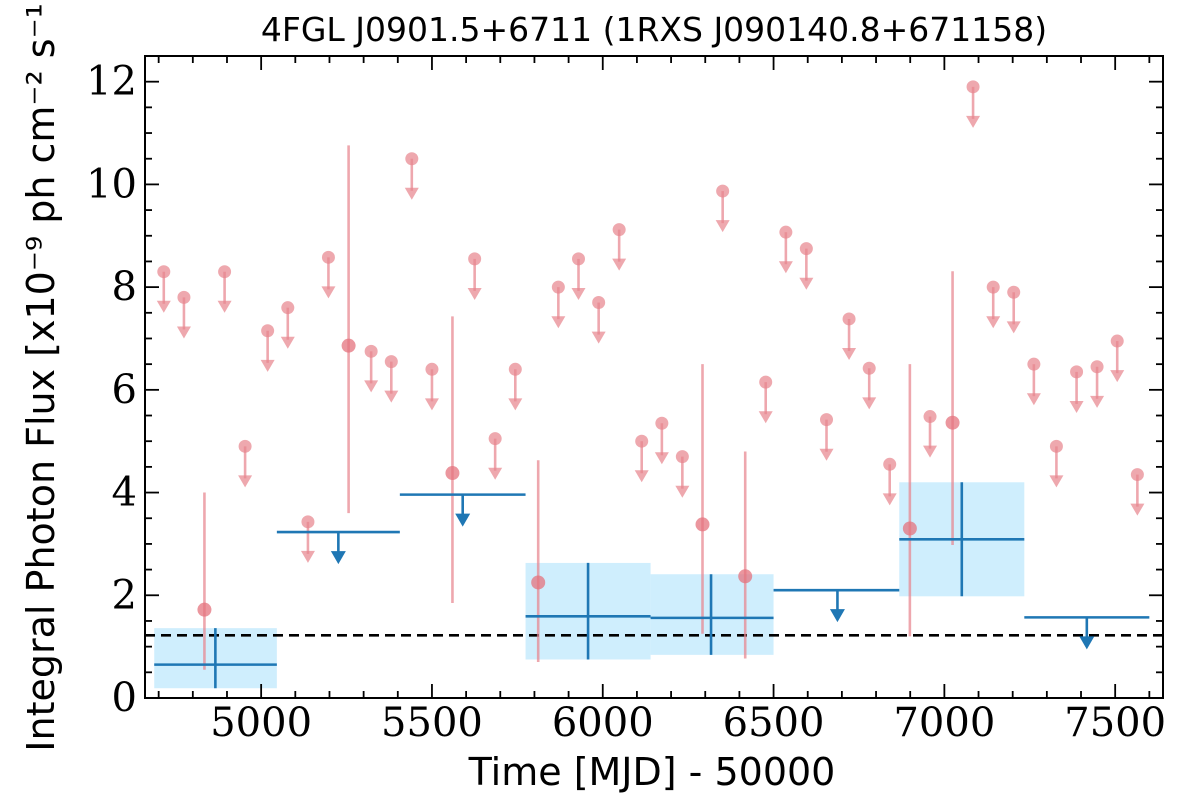  I want to click on x-tick-label: 7500, so click(1115, 723).